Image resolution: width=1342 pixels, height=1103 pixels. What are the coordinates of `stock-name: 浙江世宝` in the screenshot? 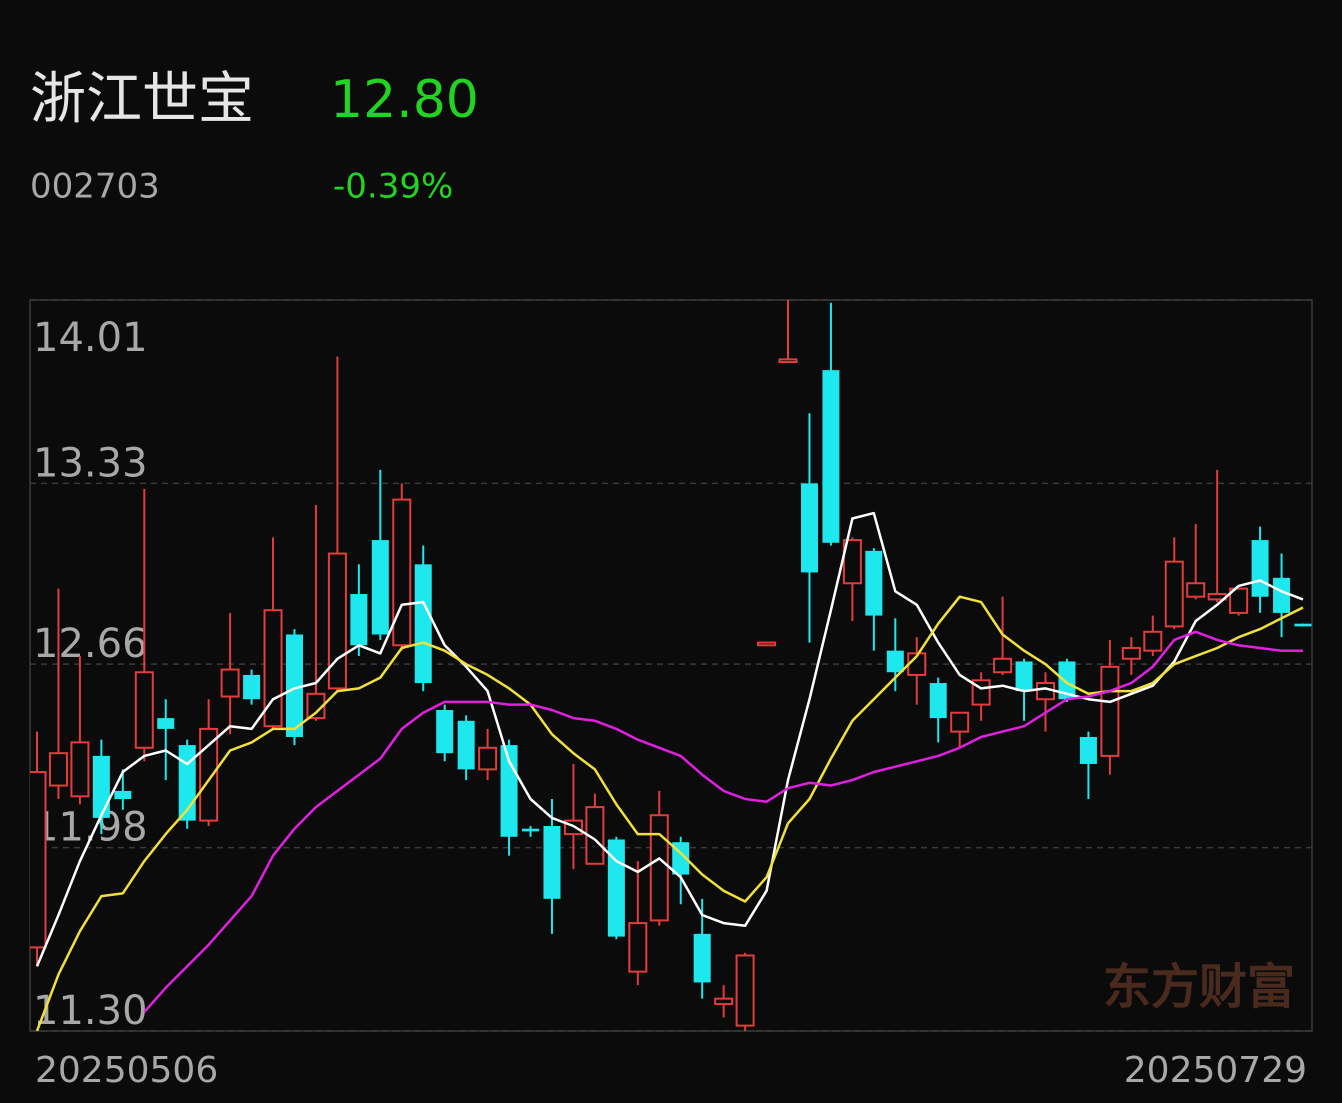 It's located at (142, 99).